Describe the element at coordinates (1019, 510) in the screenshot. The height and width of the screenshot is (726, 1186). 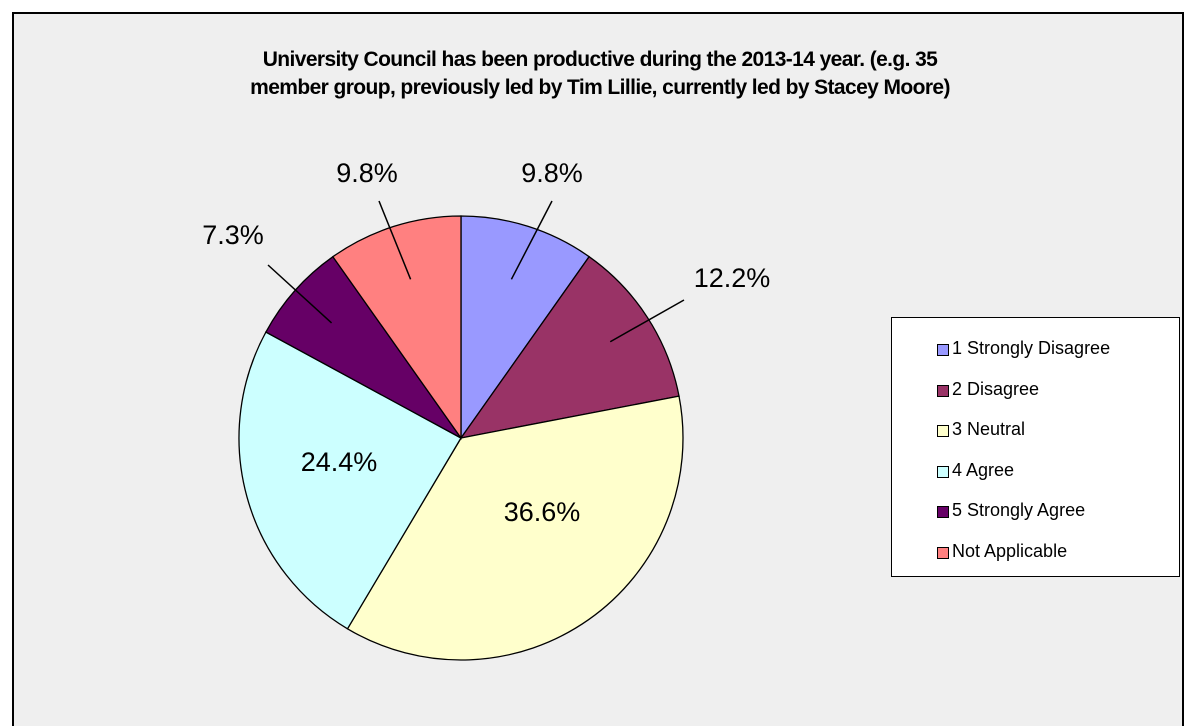
I see `legend-label: 5 Strongly Agree` at that location.